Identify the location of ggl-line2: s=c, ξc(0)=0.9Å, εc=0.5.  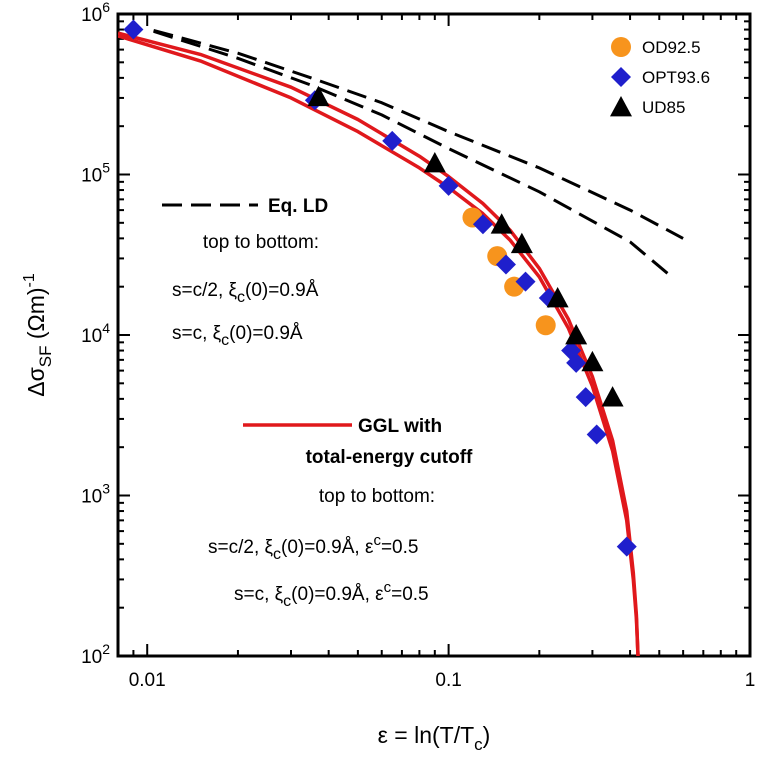
(331, 594).